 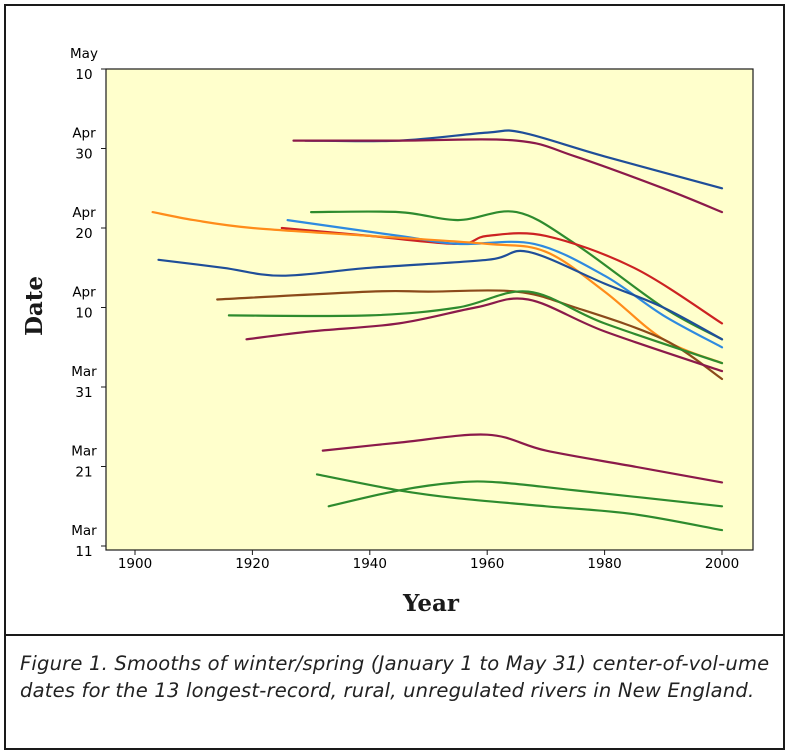 What do you see at coordinates (135, 564) in the screenshot?
I see `x-tick-label: 1900` at bounding box center [135, 564].